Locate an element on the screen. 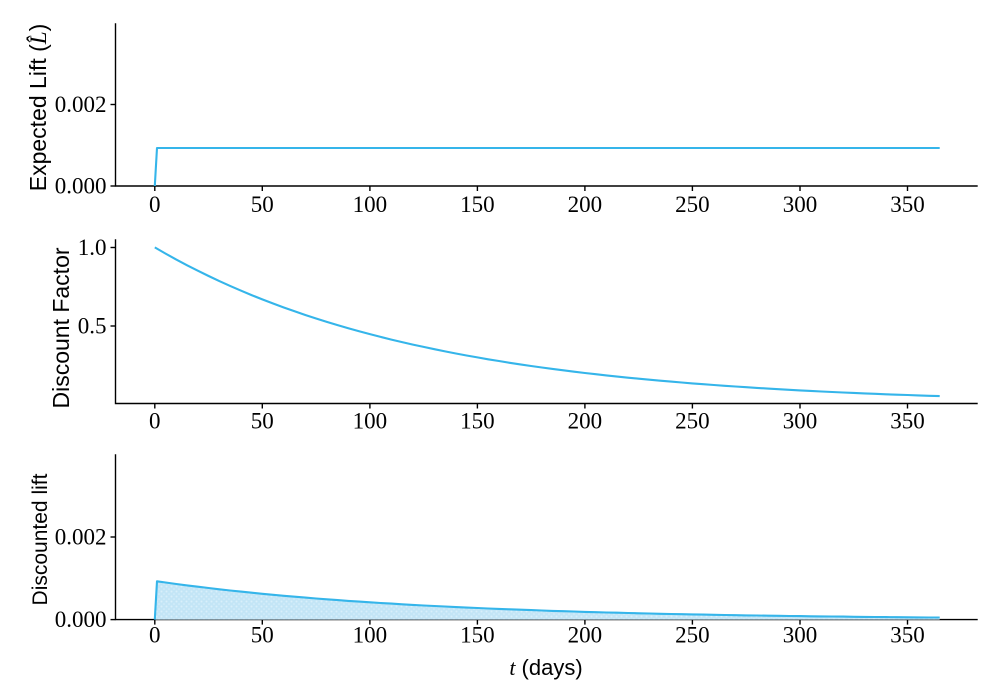 This screenshot has height=700, width=1000. svg-text: t (days) is located at coordinates (545, 667).